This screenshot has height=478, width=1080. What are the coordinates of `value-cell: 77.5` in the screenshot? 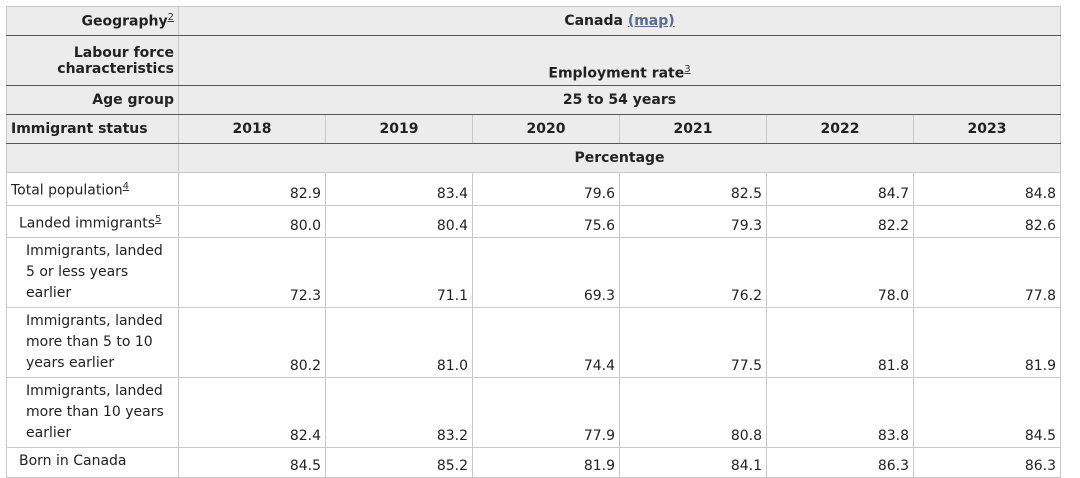 It's located at (693, 343).